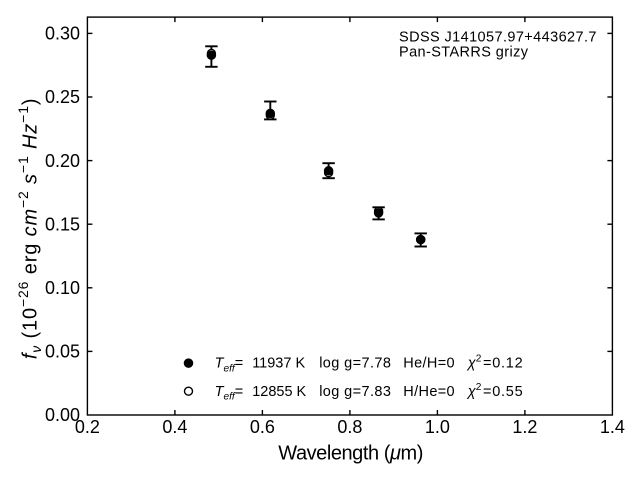  I want to click on svg-text: Pan-STARRS grizy, so click(464, 53).